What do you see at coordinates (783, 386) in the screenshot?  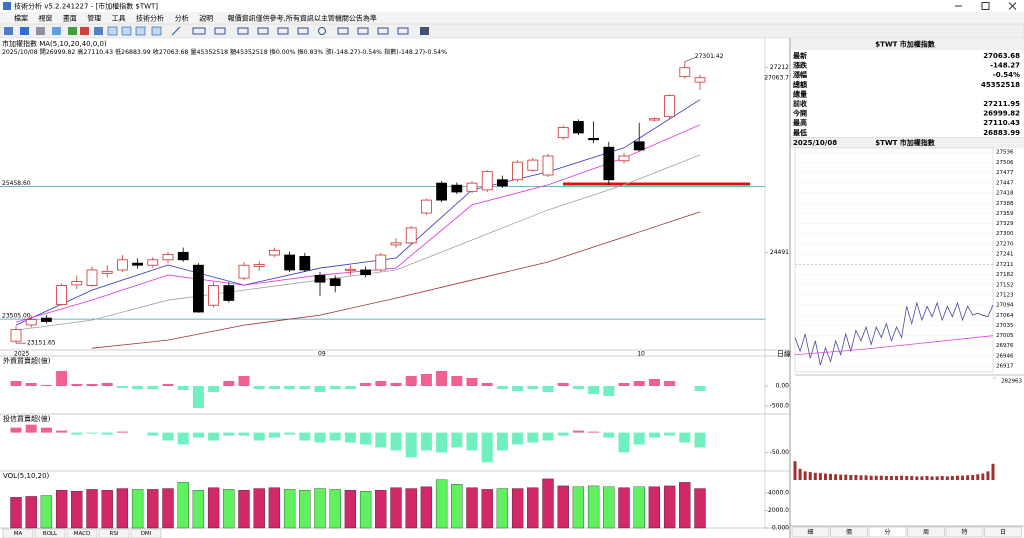 I see `axis-label: 0.00` at bounding box center [783, 386].